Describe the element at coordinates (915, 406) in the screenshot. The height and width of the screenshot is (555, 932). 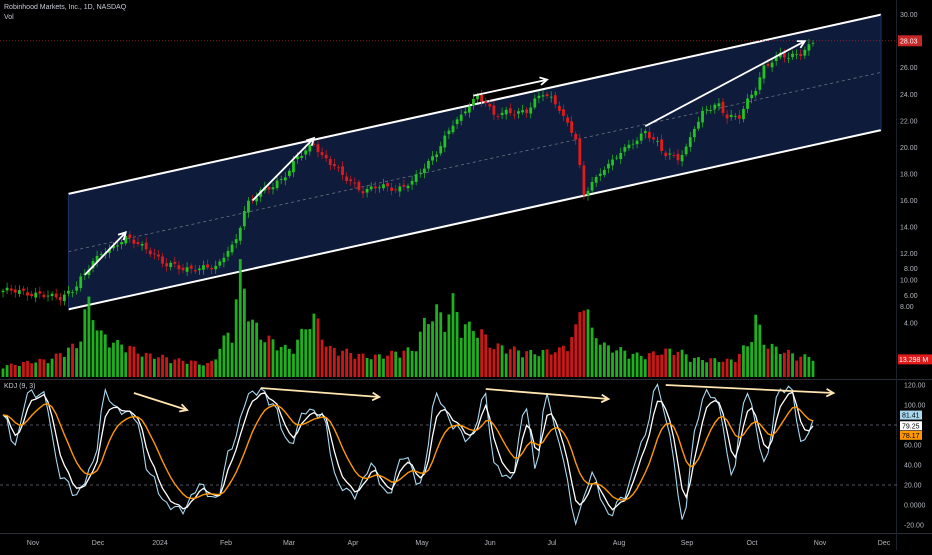
I see `kdj-axis-tick-label: 100.00` at that location.